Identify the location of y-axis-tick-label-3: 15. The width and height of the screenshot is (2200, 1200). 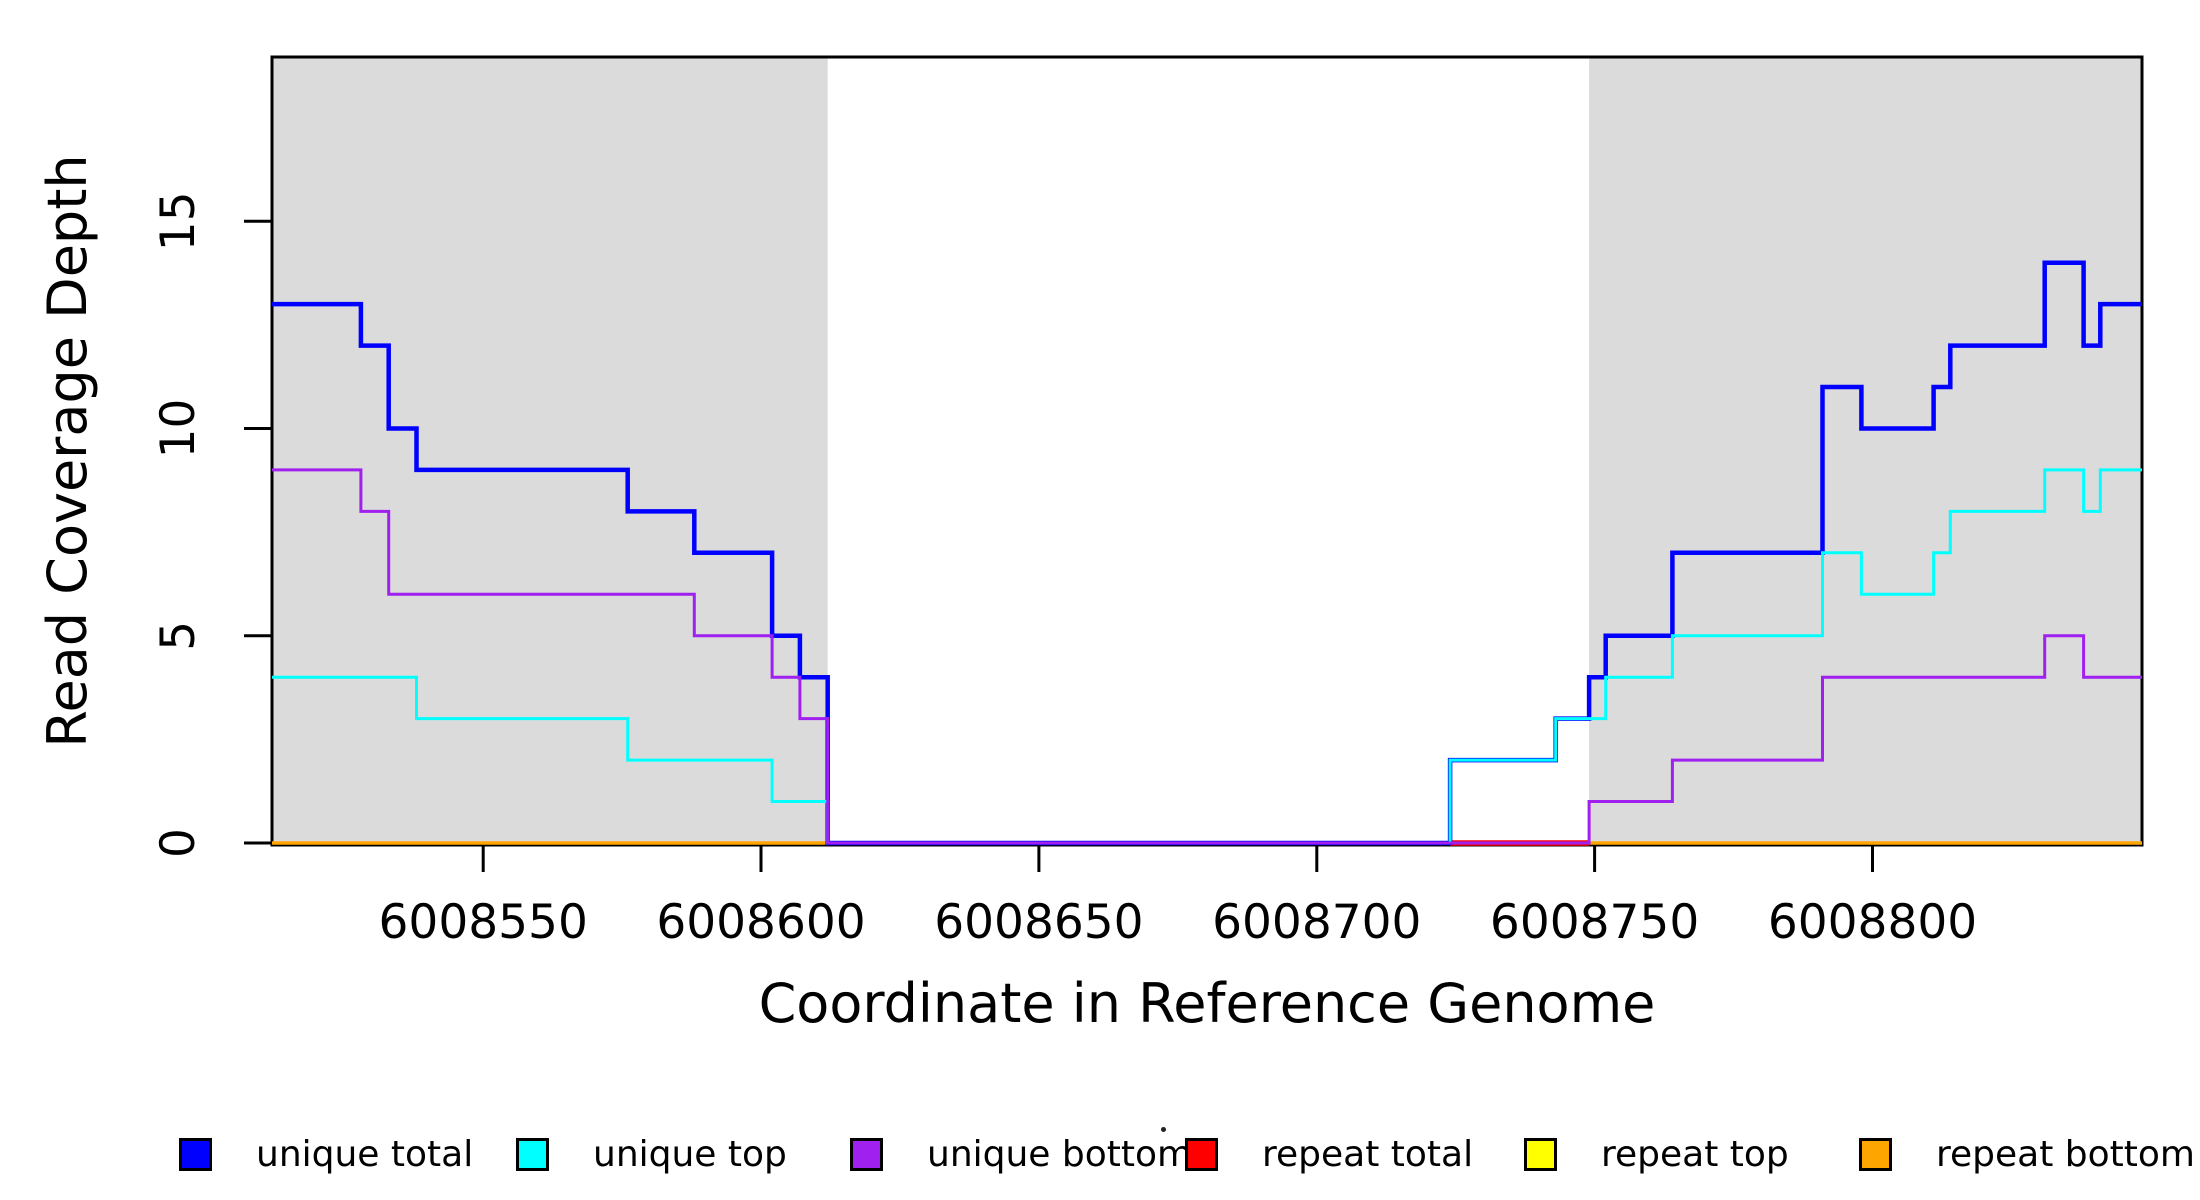
(178, 221).